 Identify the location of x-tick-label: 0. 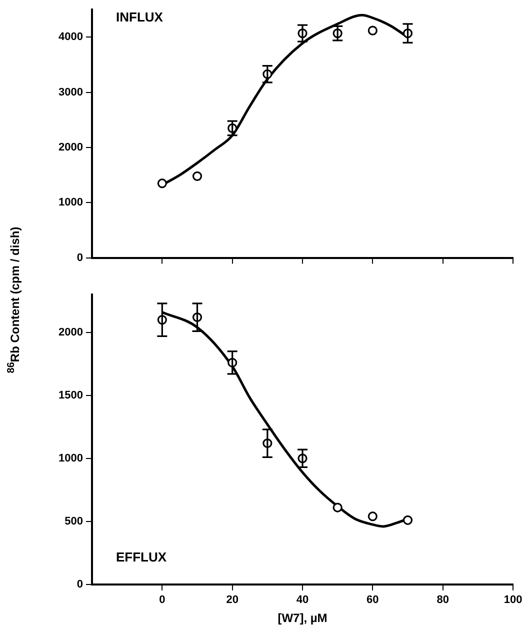
(162, 600).